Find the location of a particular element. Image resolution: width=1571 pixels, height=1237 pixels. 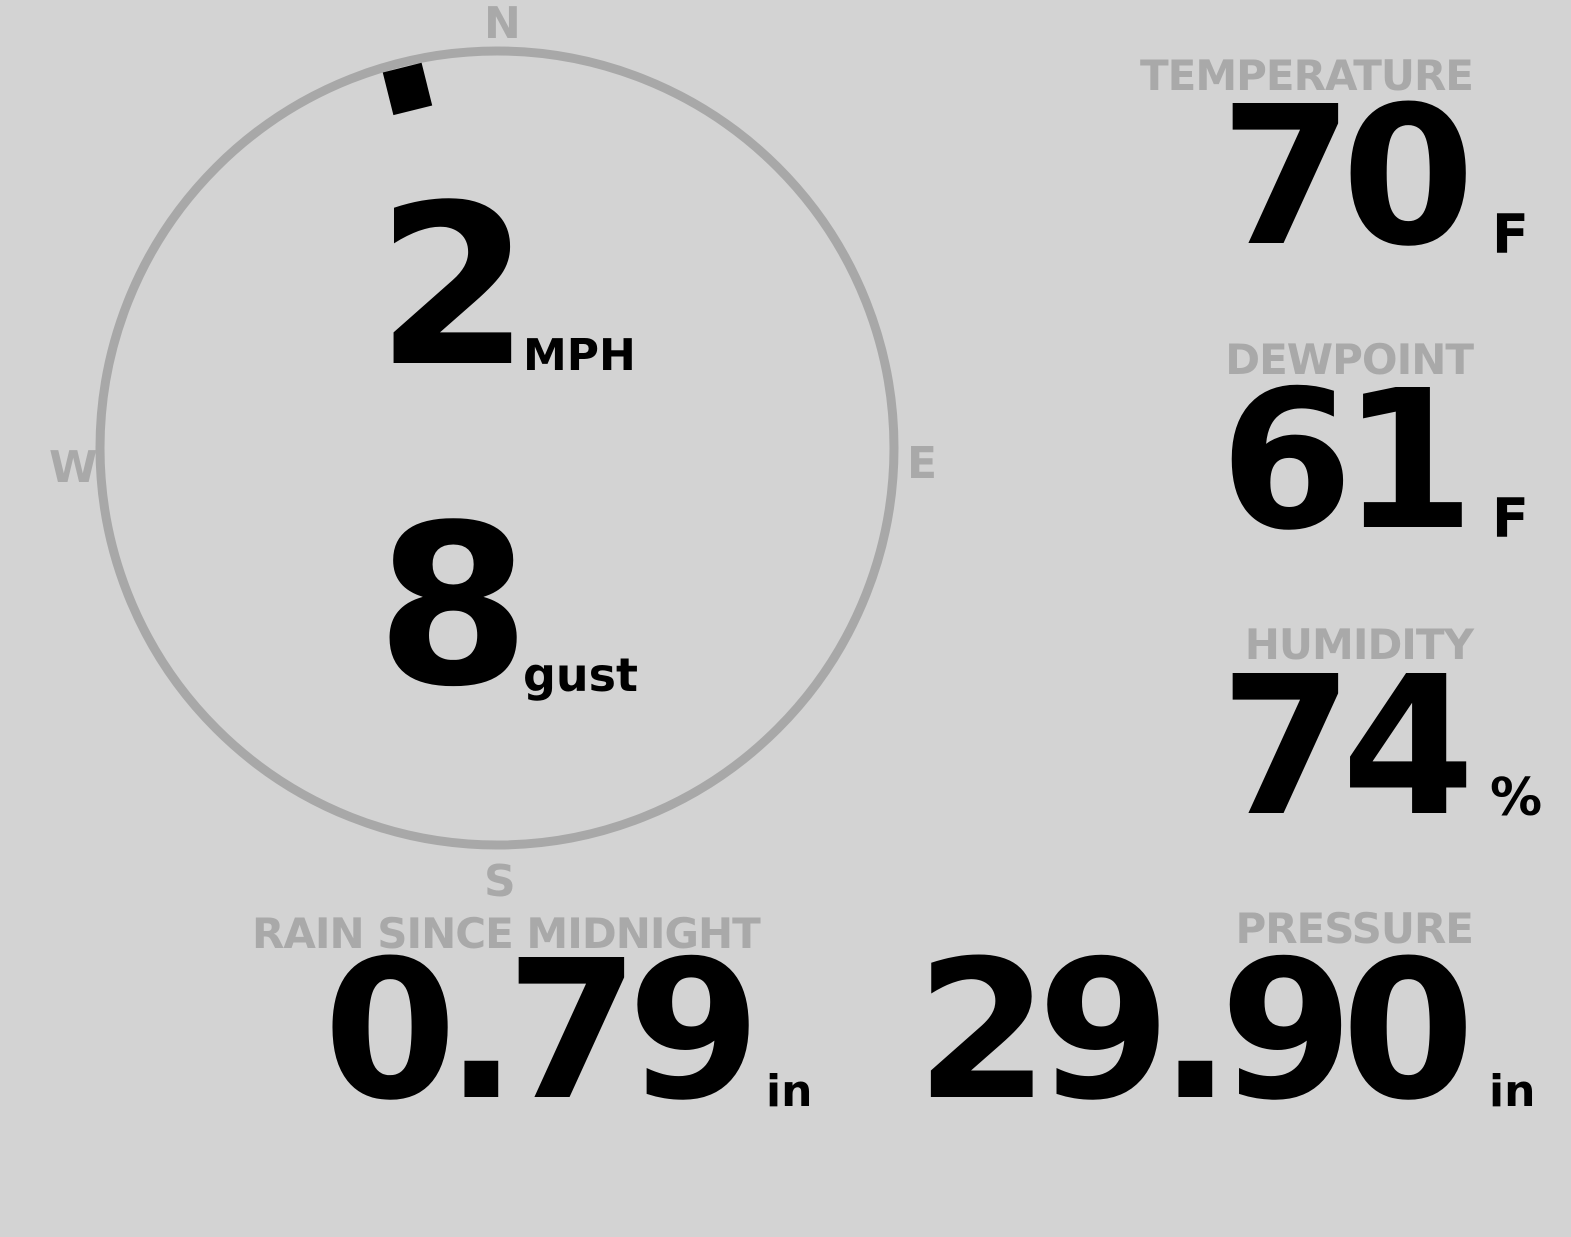

dewpoint-unit: F is located at coordinates (1510, 518).